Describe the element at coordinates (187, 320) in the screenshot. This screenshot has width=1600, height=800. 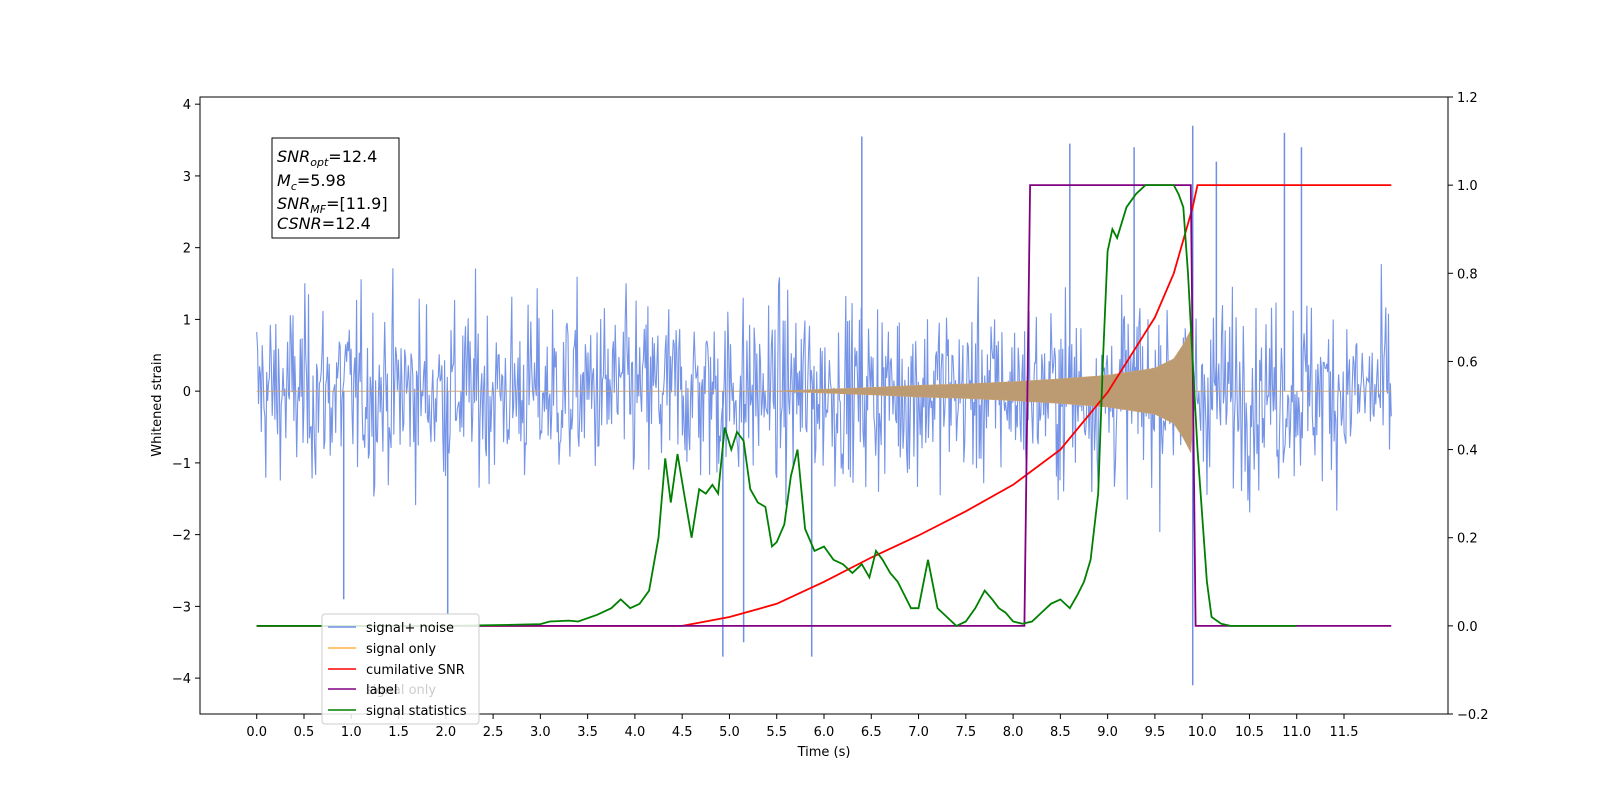
I see `y-tick-label: 1` at that location.